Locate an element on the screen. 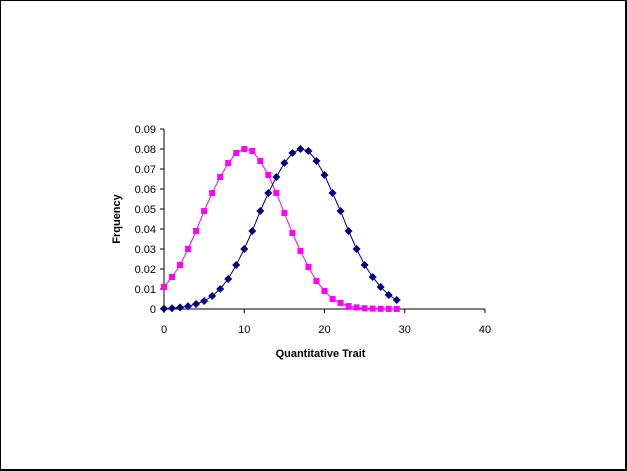 This screenshot has height=471, width=627. y-tick-label: 0.08 is located at coordinates (145, 150).